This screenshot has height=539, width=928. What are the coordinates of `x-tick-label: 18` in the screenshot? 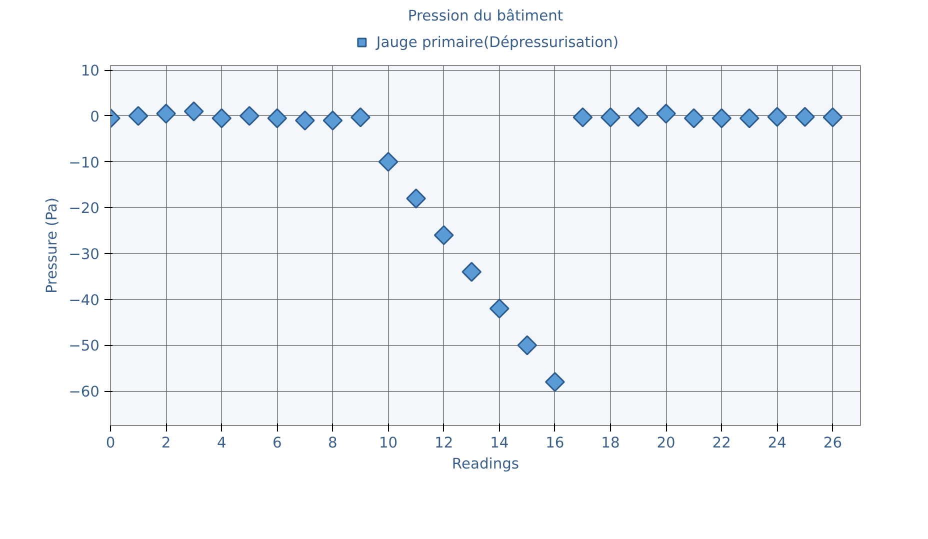 It's located at (610, 443).